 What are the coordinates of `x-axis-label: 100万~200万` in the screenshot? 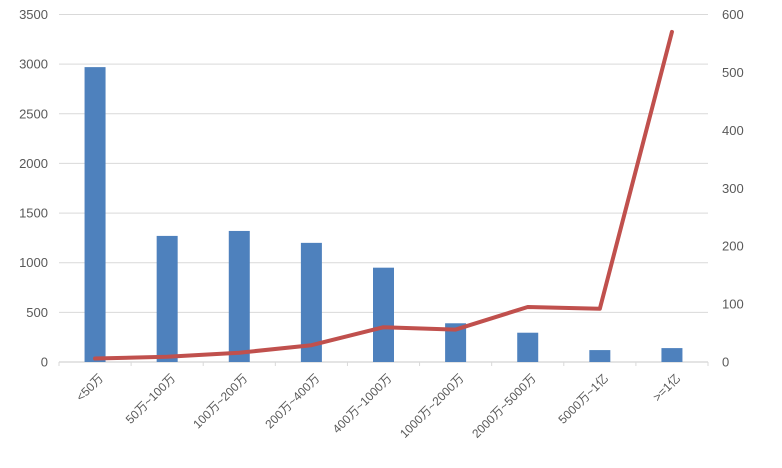 It's located at (220, 401).